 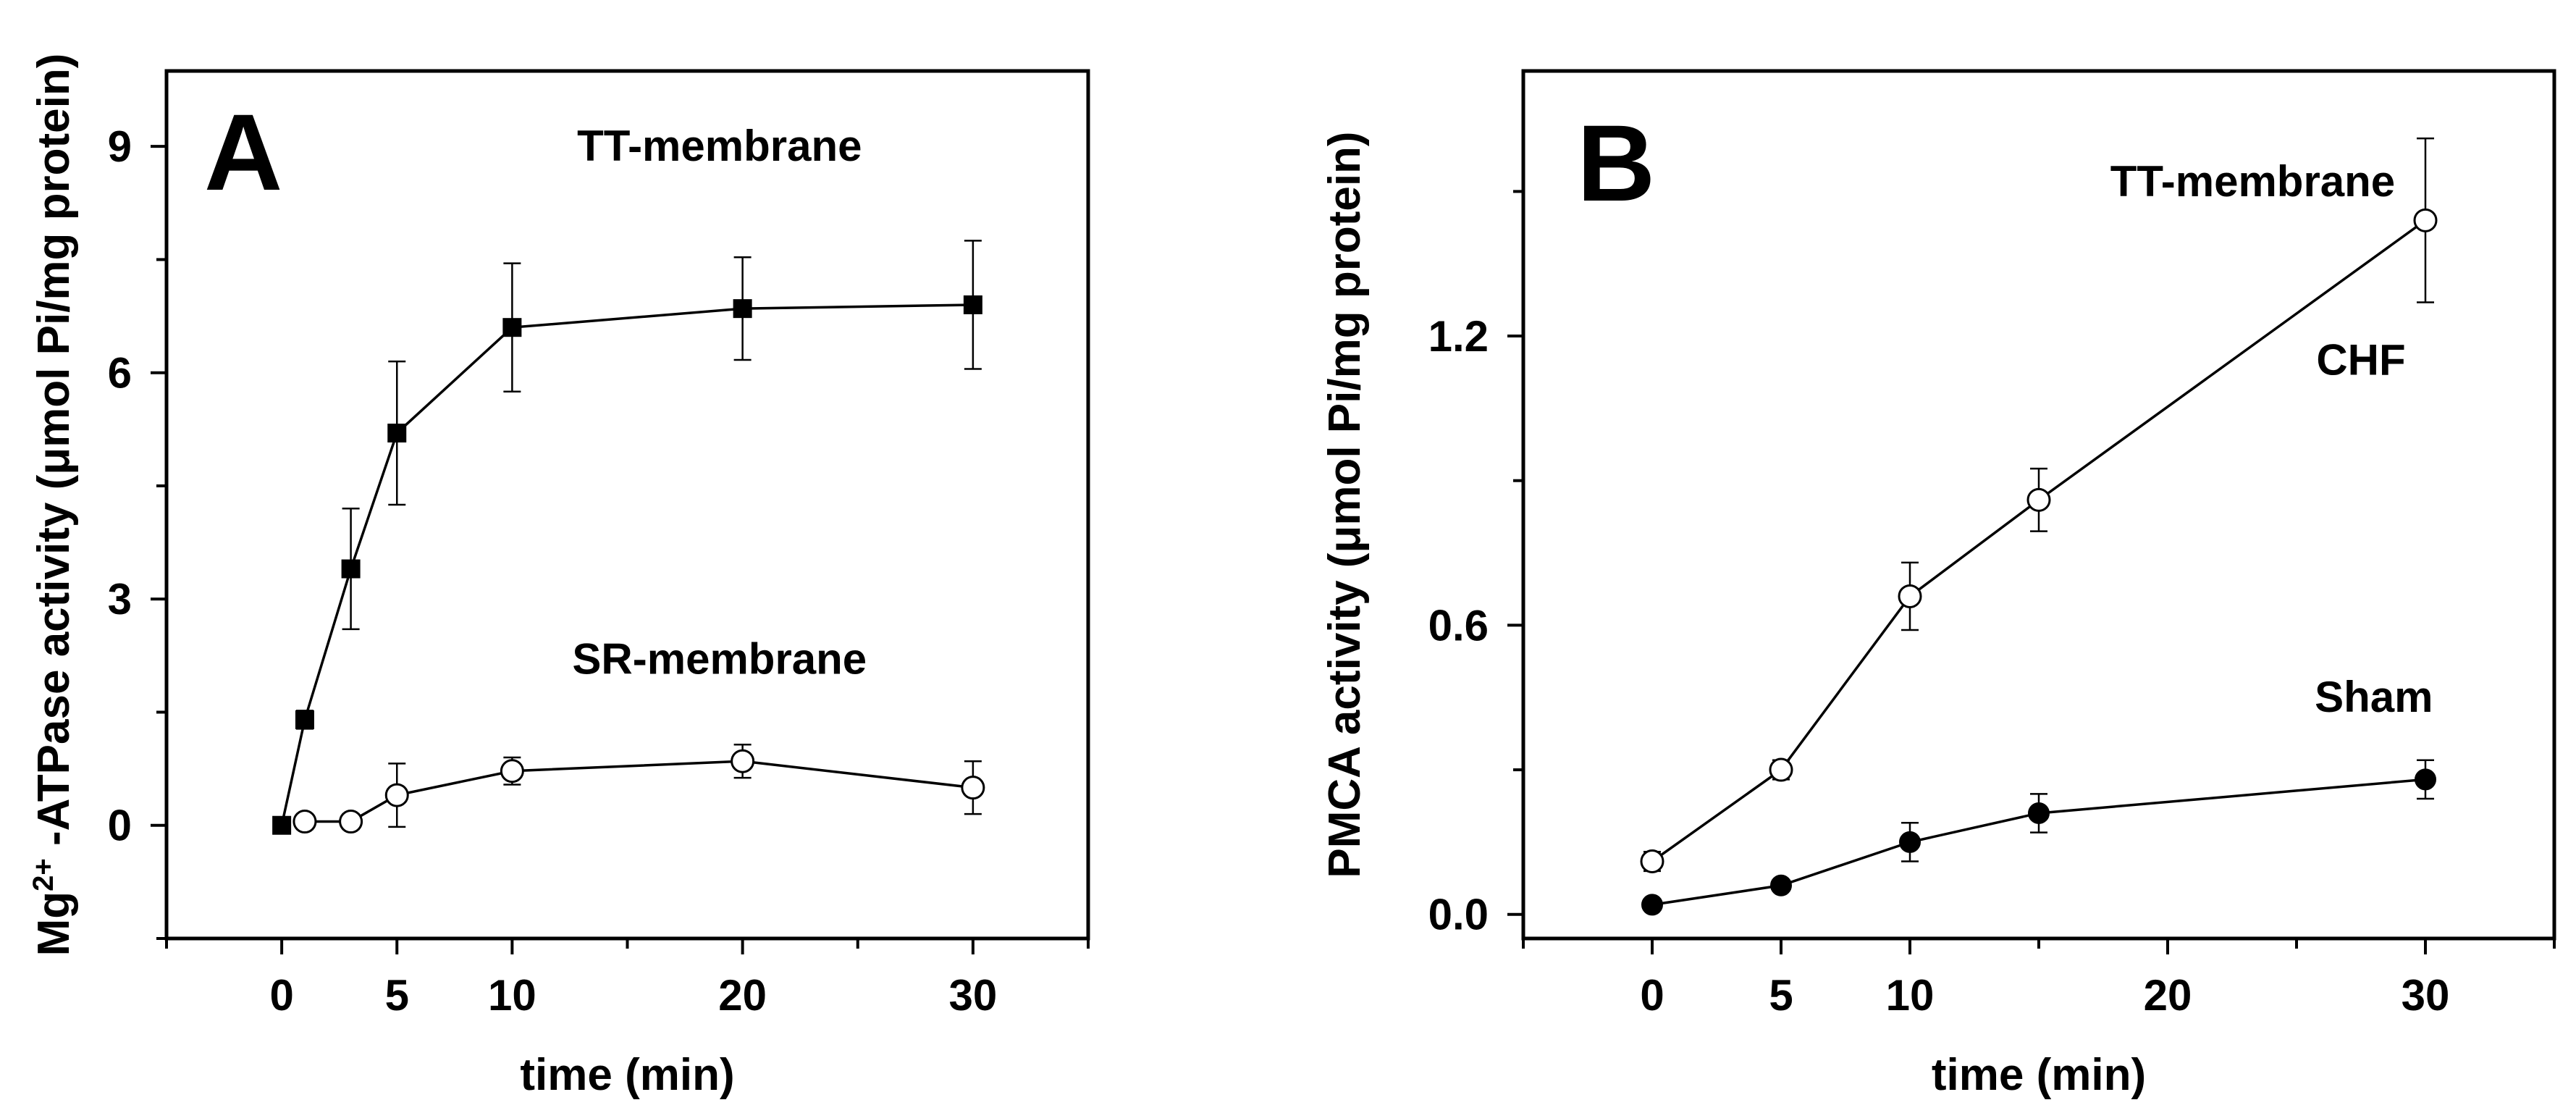 I want to click on y-axis-title: PMCA activity (μmol Pi/mg protein), so click(x=1345, y=504).